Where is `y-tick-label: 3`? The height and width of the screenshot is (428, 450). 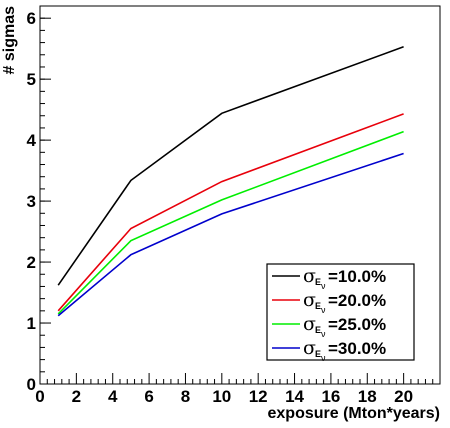
y-tick-label: 3 is located at coordinates (31, 201).